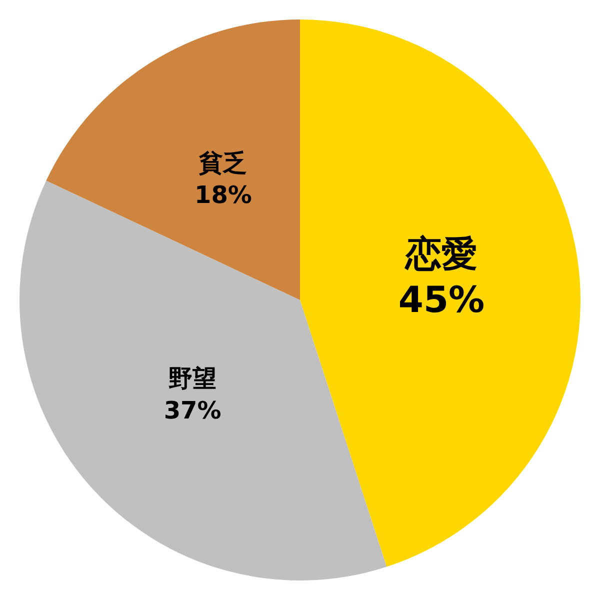  What do you see at coordinates (223, 195) in the screenshot?
I see `data-label: 18%` at bounding box center [223, 195].